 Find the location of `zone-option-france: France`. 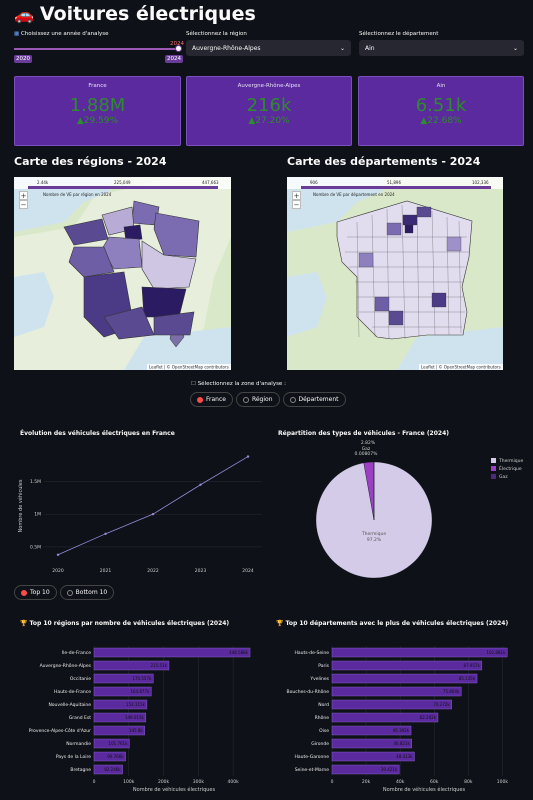

zone-option-france: France is located at coordinates (211, 399).